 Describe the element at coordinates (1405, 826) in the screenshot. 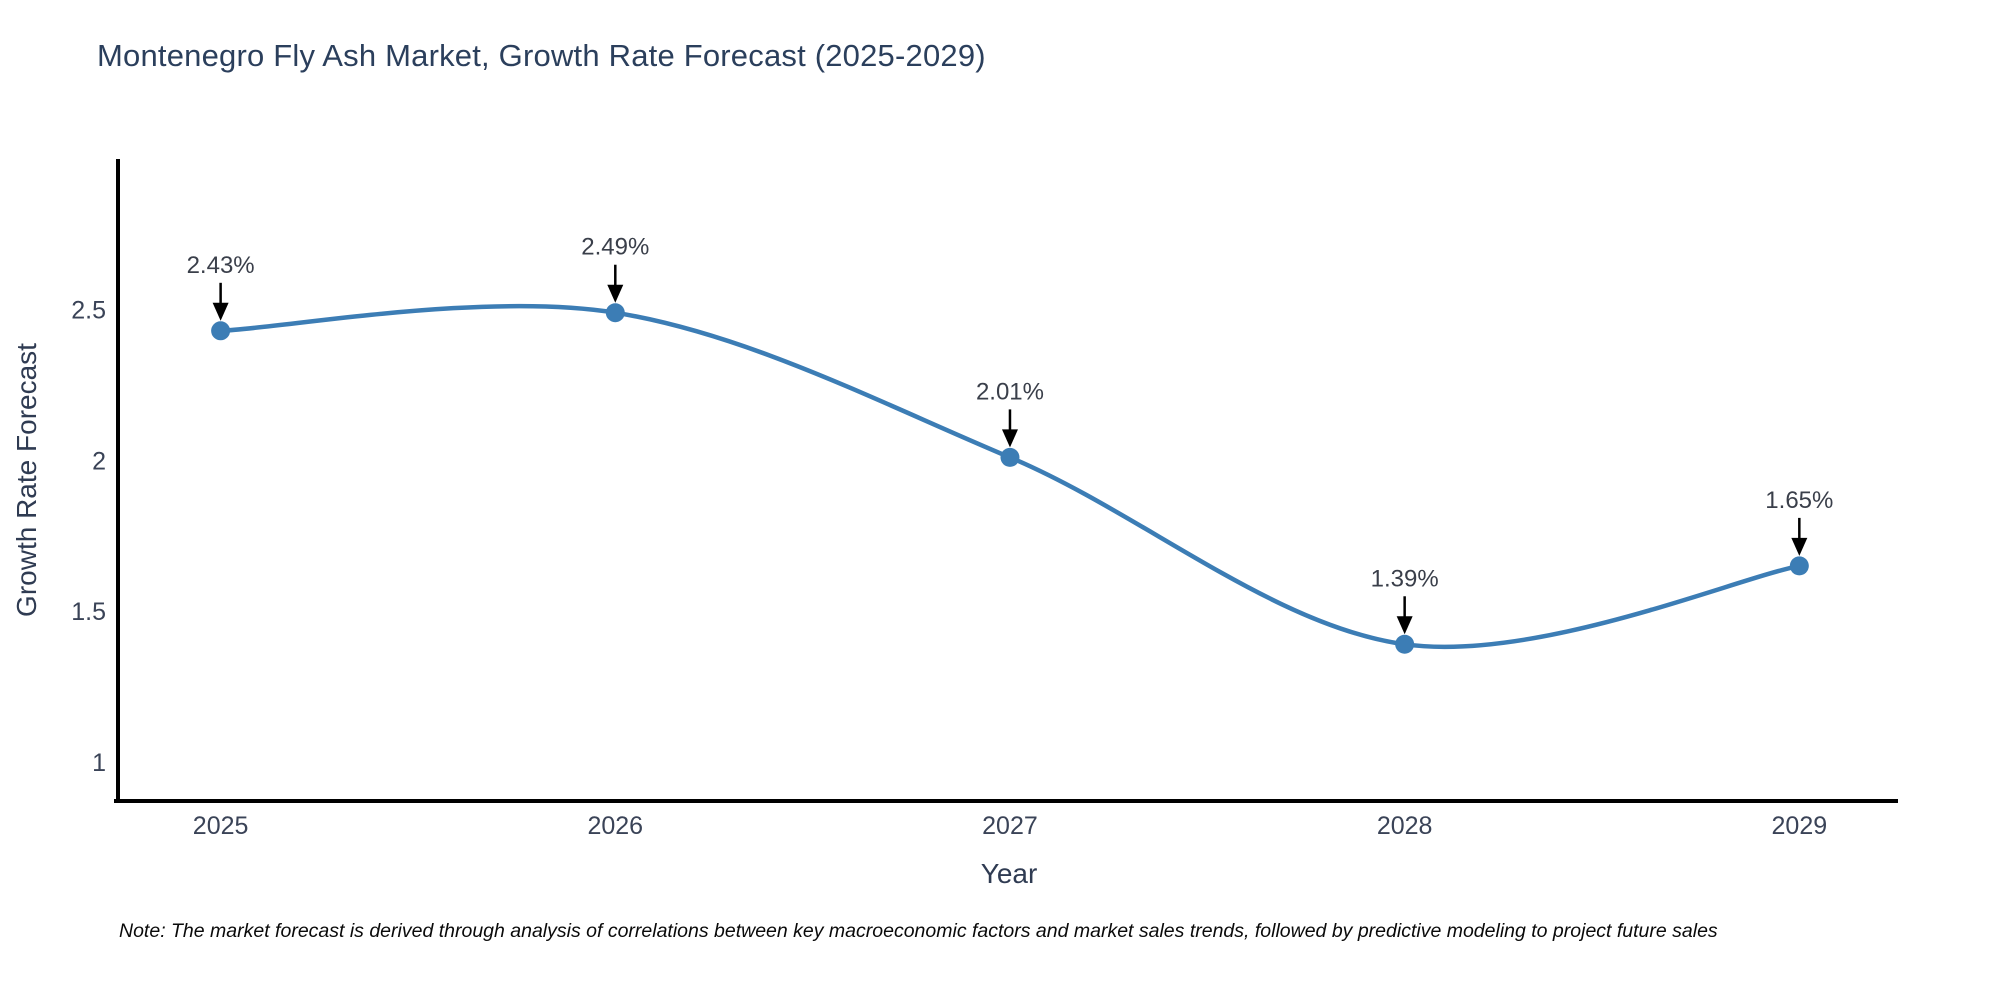

I see `x-tick-label: 2028` at that location.